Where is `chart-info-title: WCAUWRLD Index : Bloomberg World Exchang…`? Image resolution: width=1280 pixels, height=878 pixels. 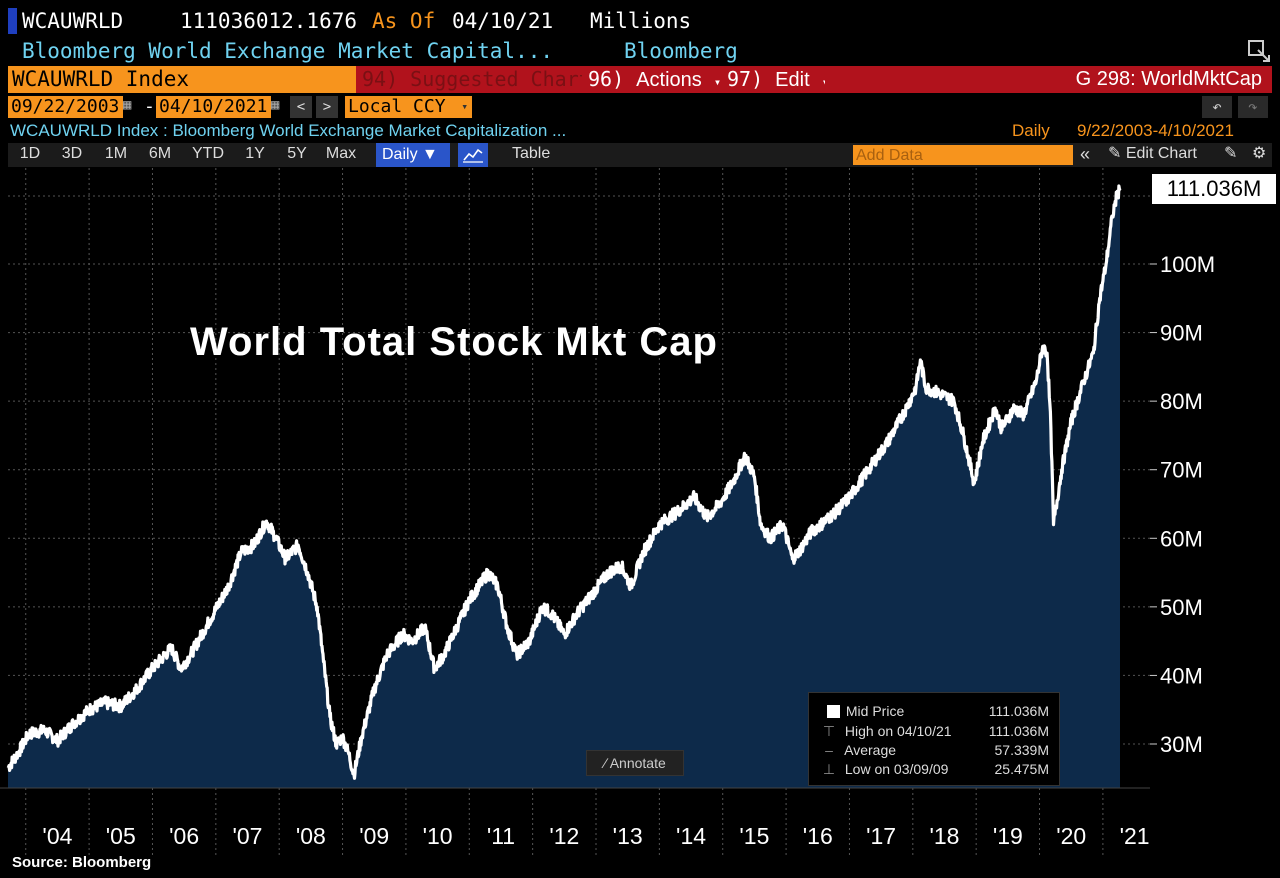
chart-info-title: WCAUWRLD Index : Bloomberg World Exchang… is located at coordinates (288, 130).